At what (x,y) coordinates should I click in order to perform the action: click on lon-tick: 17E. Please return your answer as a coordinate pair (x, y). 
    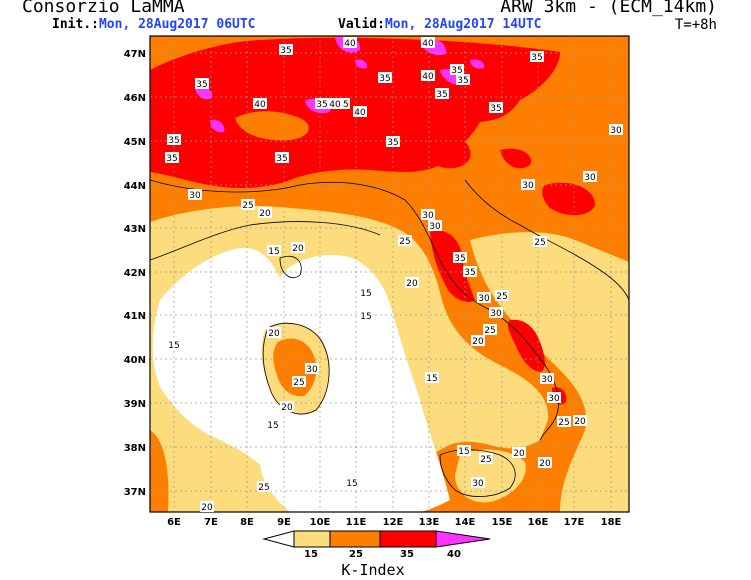
    Looking at the image, I should click on (574, 522).